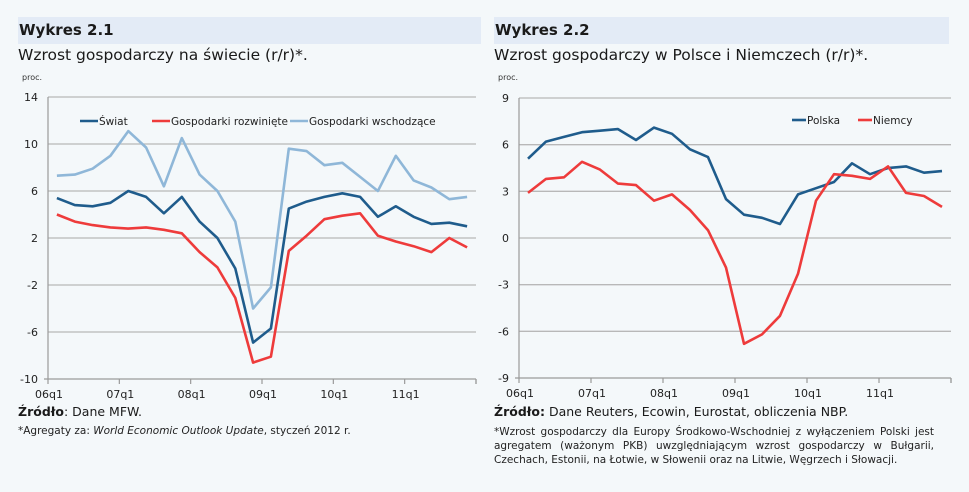 Image resolution: width=969 pixels, height=492 pixels. I want to click on legend-label: Gospodarki rozwinięte, so click(229, 122).